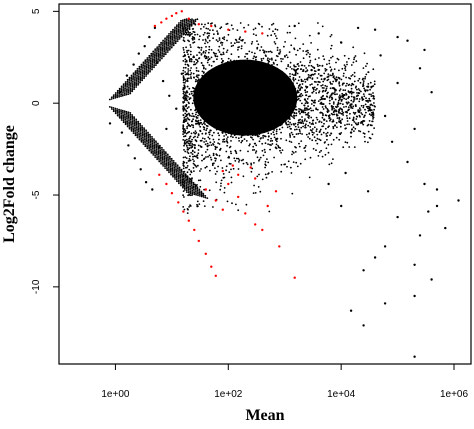 The width and height of the screenshot is (474, 429). I want to click on y-tick-label: 5, so click(36, 11).